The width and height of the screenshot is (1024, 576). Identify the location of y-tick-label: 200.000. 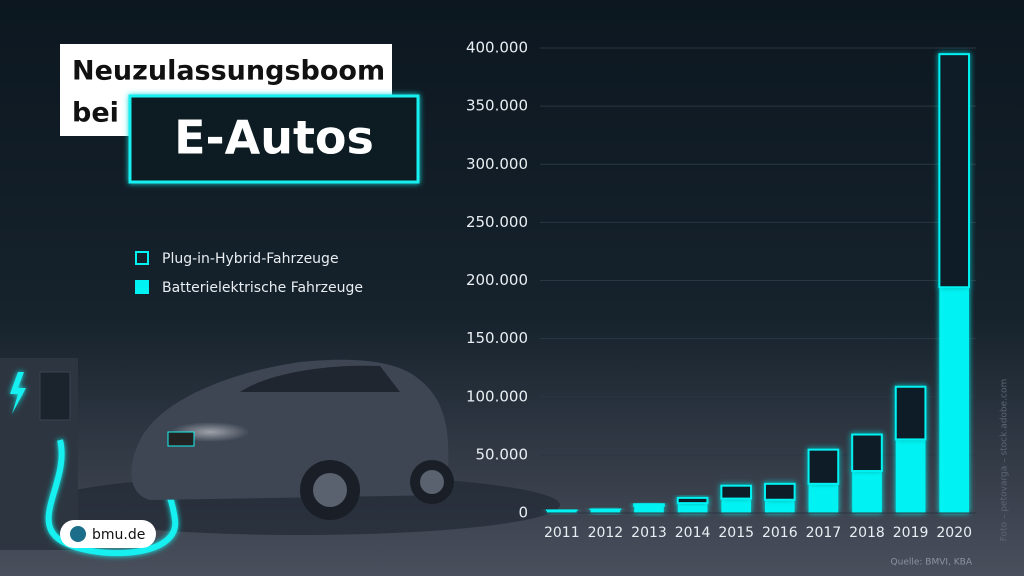
(497, 280).